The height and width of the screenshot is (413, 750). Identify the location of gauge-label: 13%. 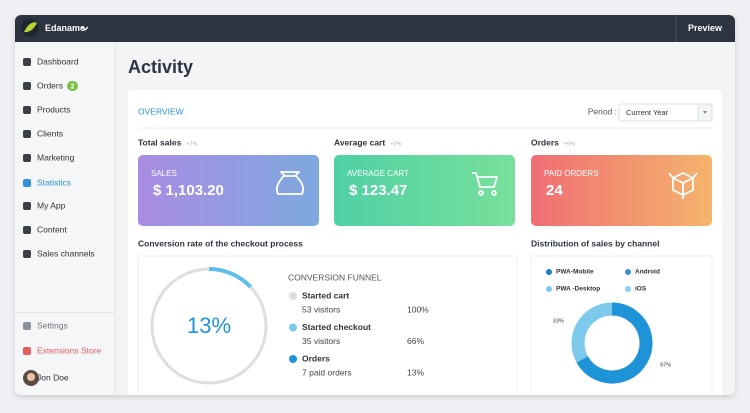
(209, 325).